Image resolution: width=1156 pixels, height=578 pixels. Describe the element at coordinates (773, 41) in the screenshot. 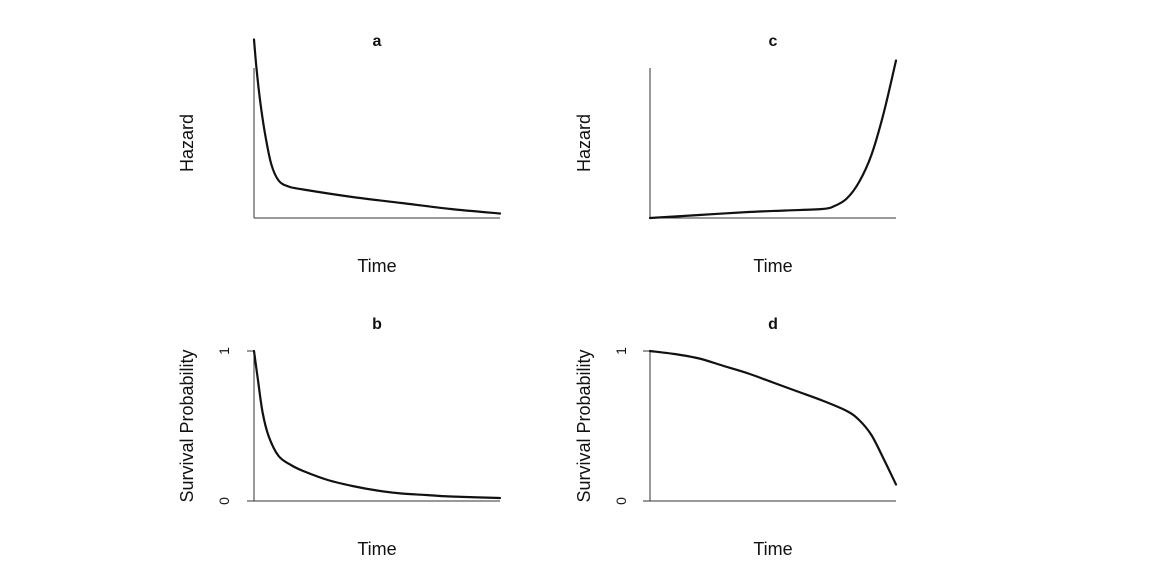

I see `panel-title: c` at that location.